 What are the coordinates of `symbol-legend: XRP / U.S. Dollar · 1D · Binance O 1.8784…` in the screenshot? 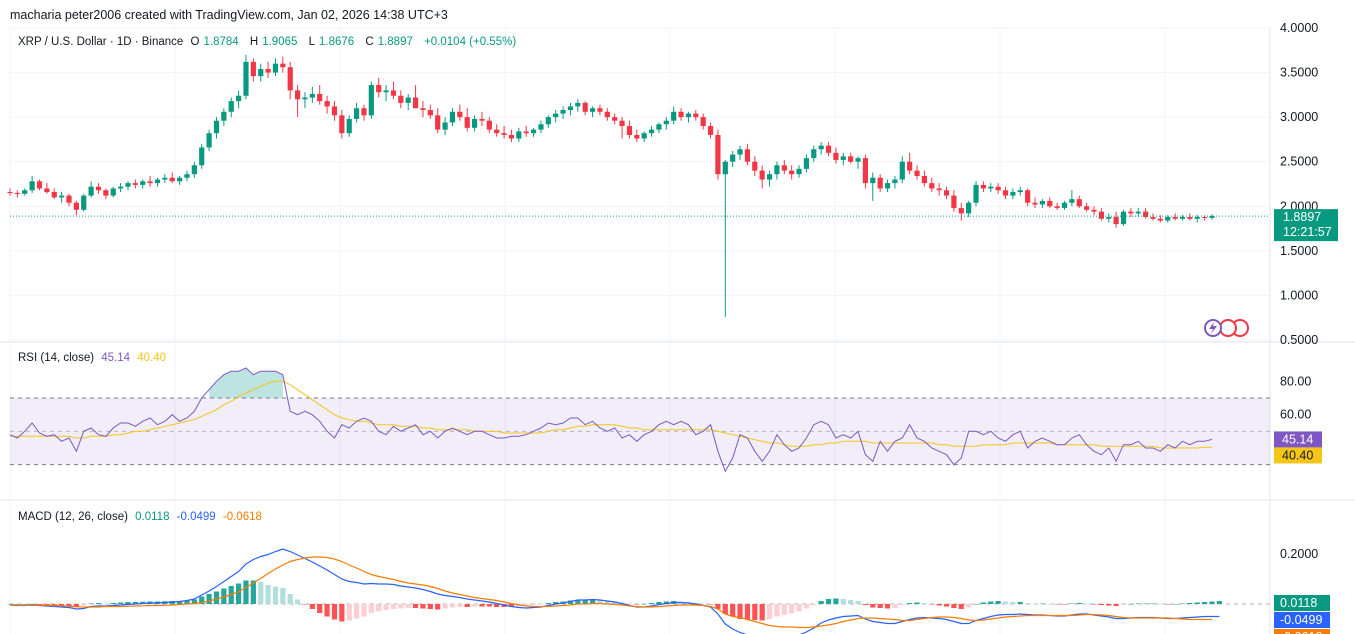 It's located at (269, 42).